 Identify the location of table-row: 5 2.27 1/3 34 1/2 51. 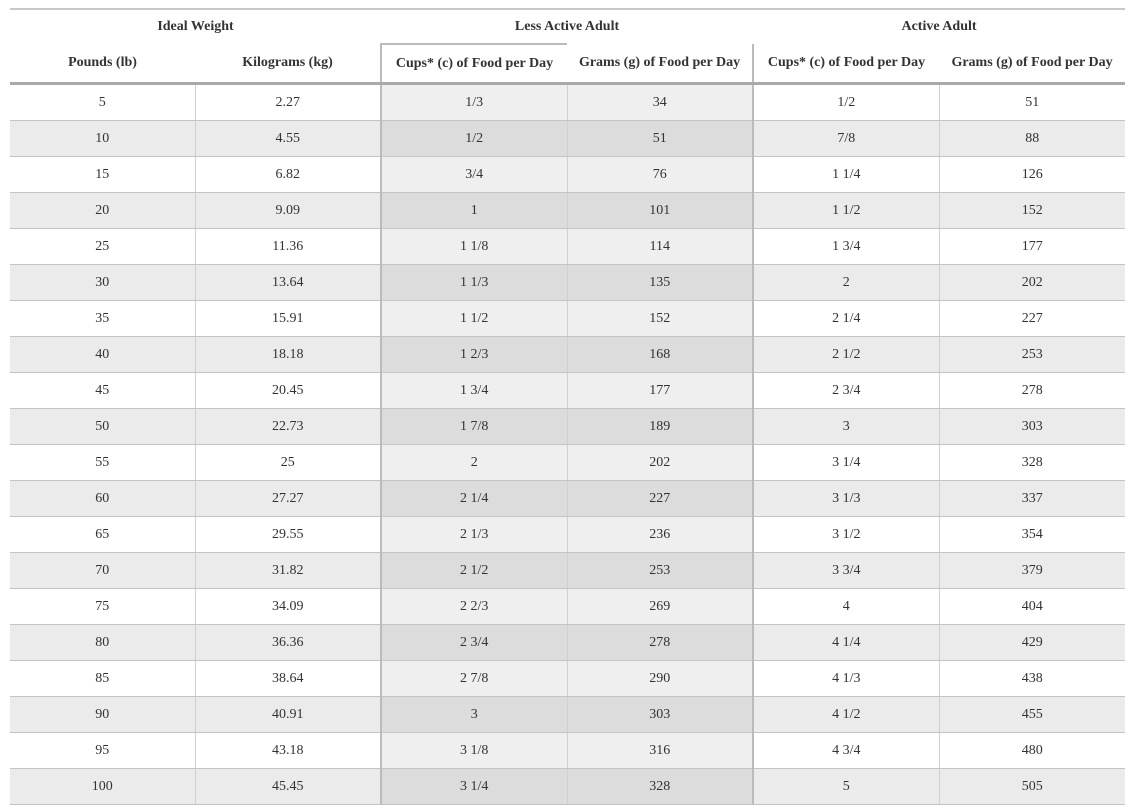
(568, 102).